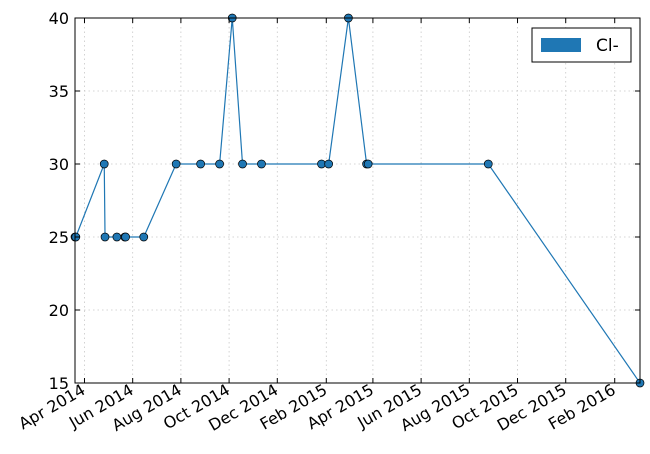  What do you see at coordinates (59, 237) in the screenshot?
I see `y-tick-label: 25` at bounding box center [59, 237].